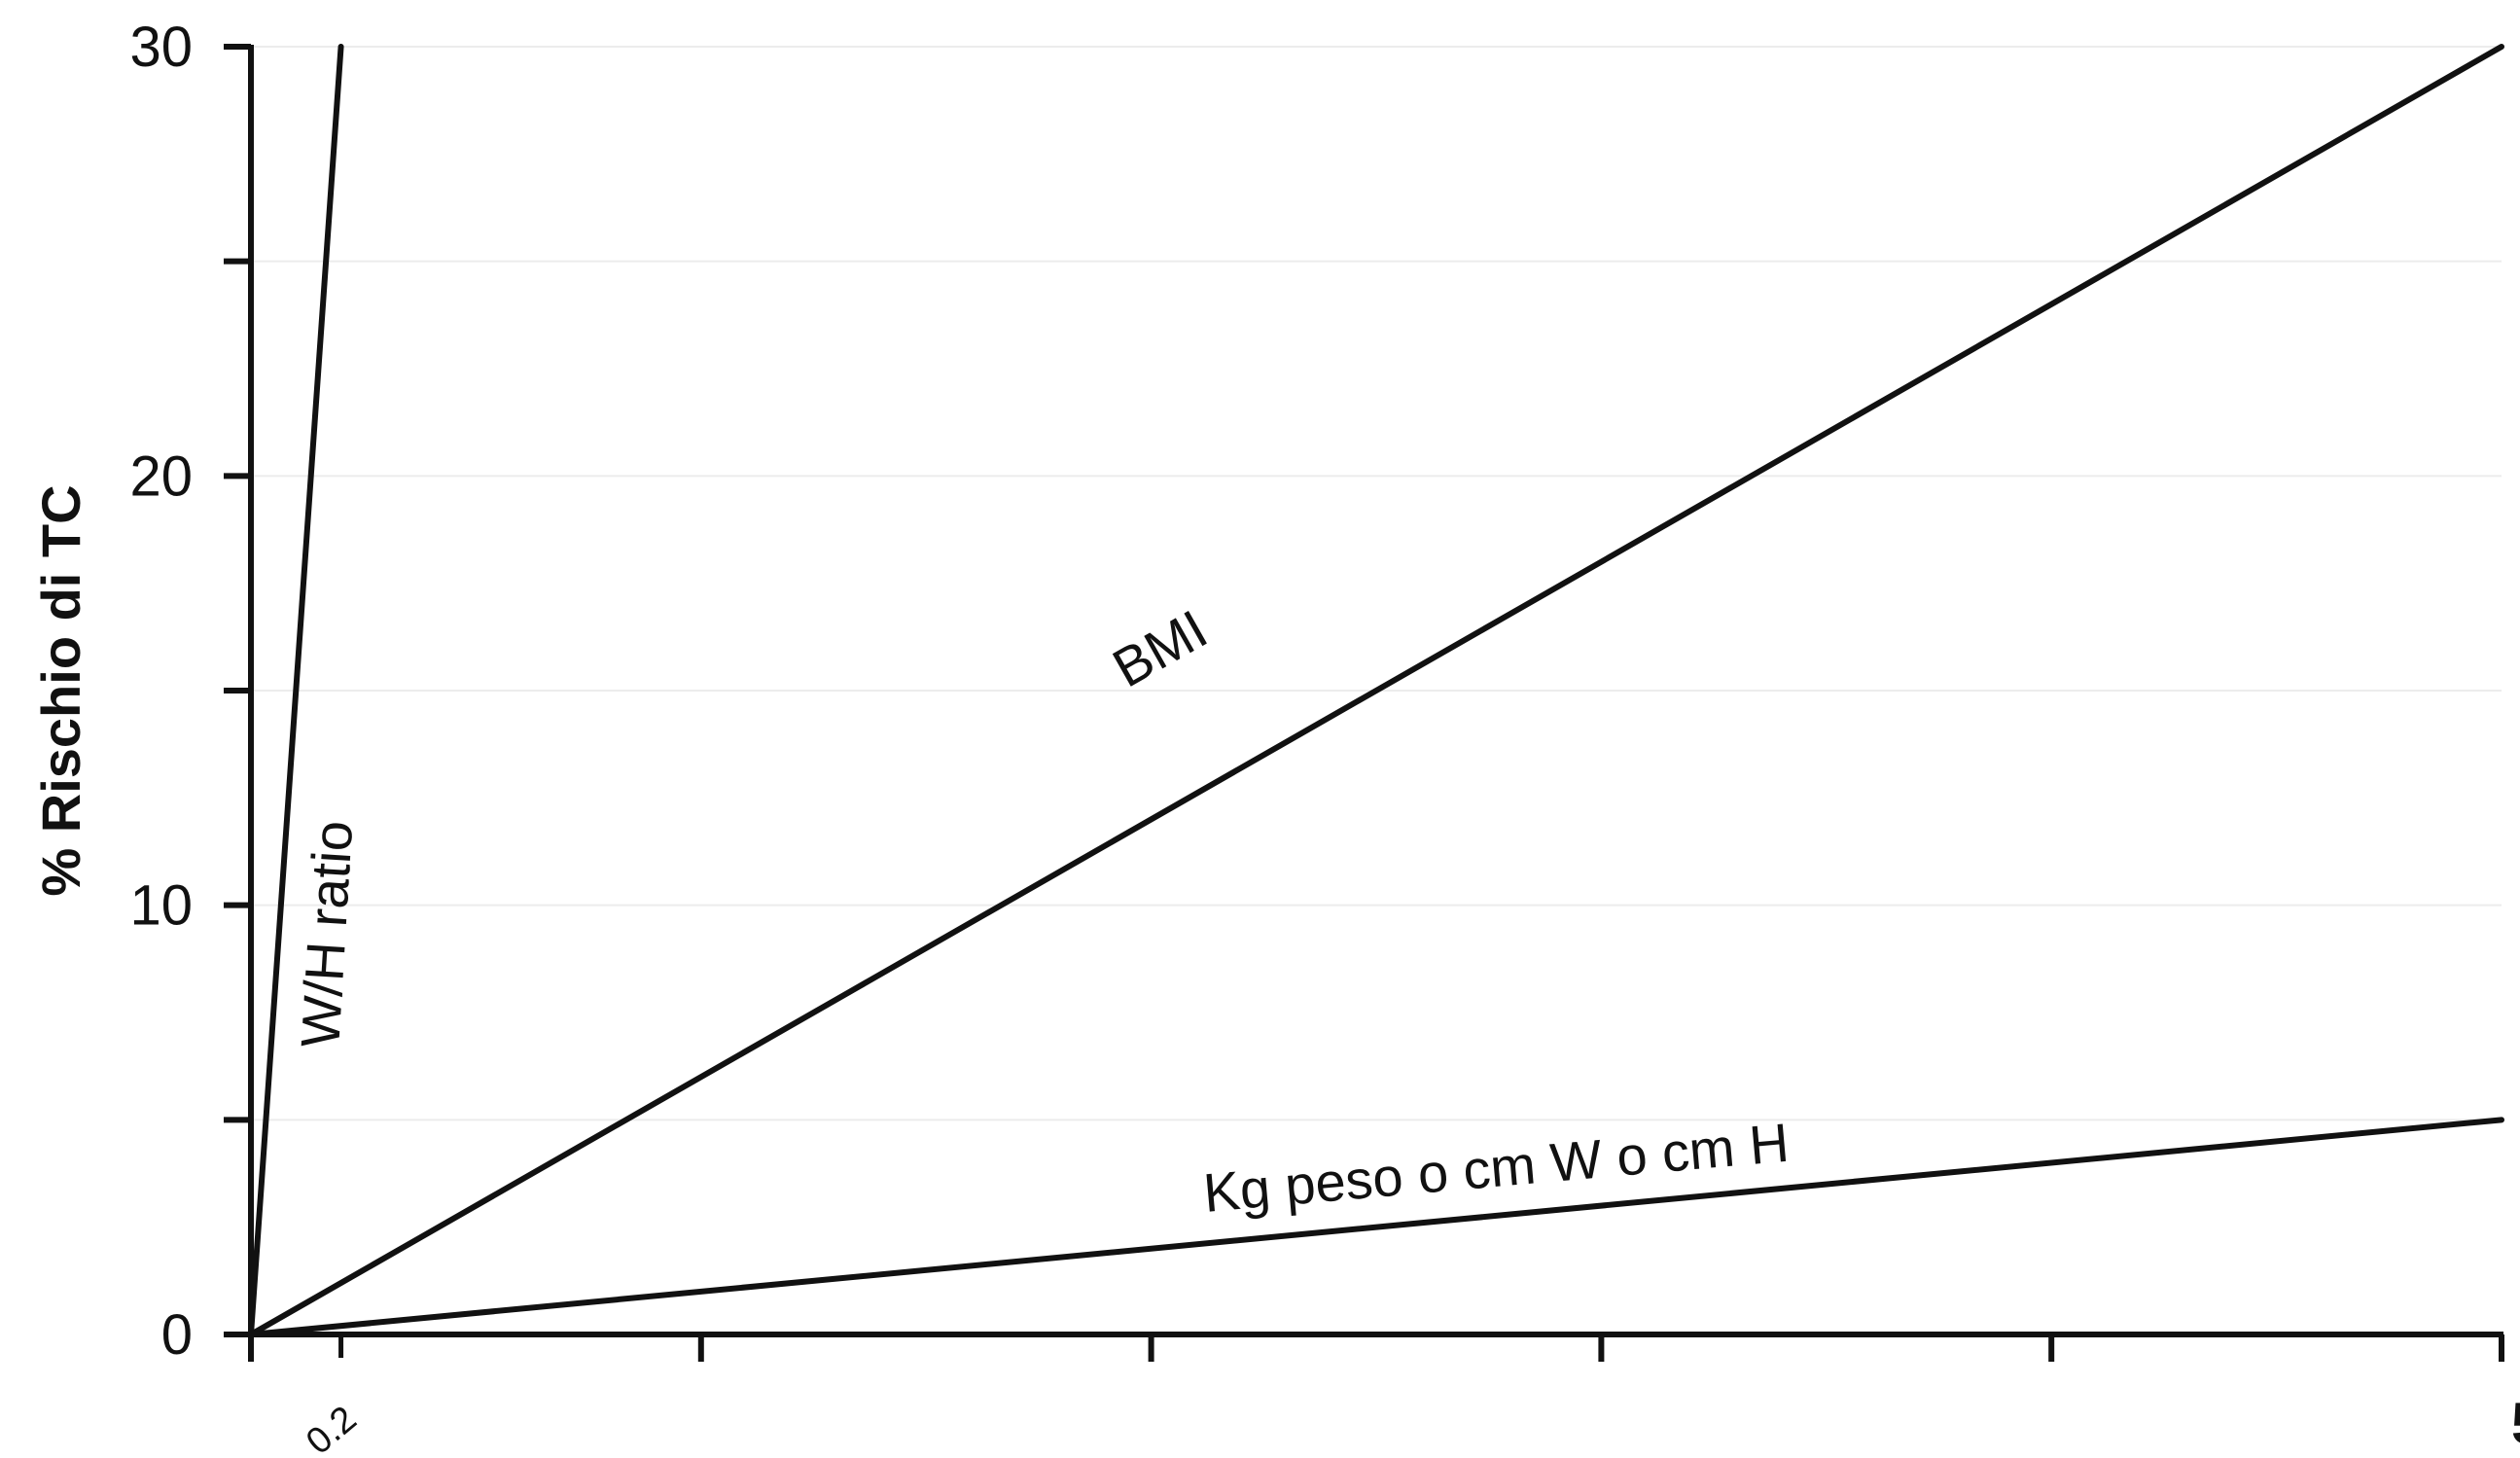  What do you see at coordinates (161, 476) in the screenshot?
I see `y-tick-label: 20` at bounding box center [161, 476].